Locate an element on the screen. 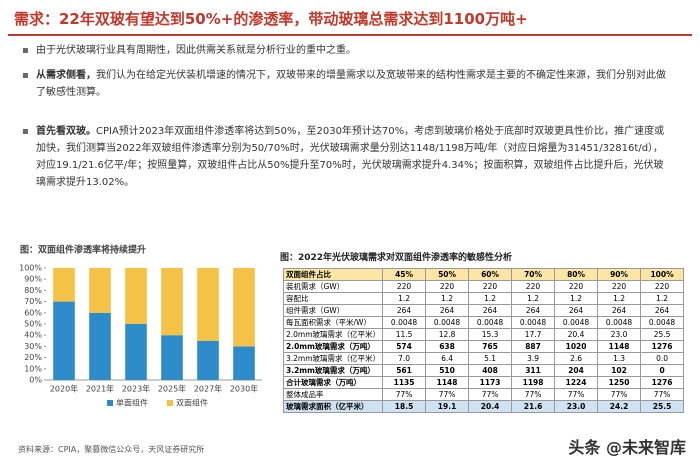 This screenshot has height=467, width=700. table-cell: 合计玻璃需求（万吨） is located at coordinates (333, 382).